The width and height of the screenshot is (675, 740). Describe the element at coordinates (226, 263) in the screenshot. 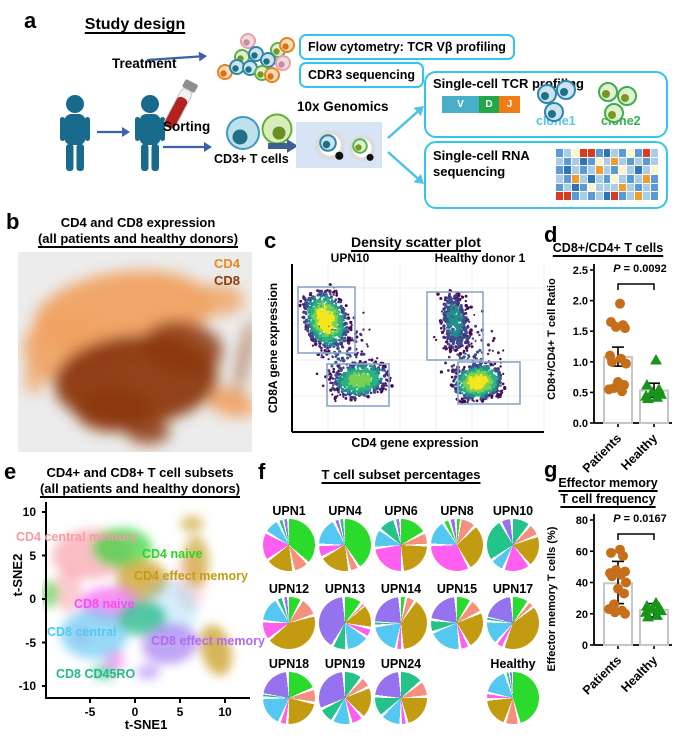

I see `legend-cd4: CD4` at that location.